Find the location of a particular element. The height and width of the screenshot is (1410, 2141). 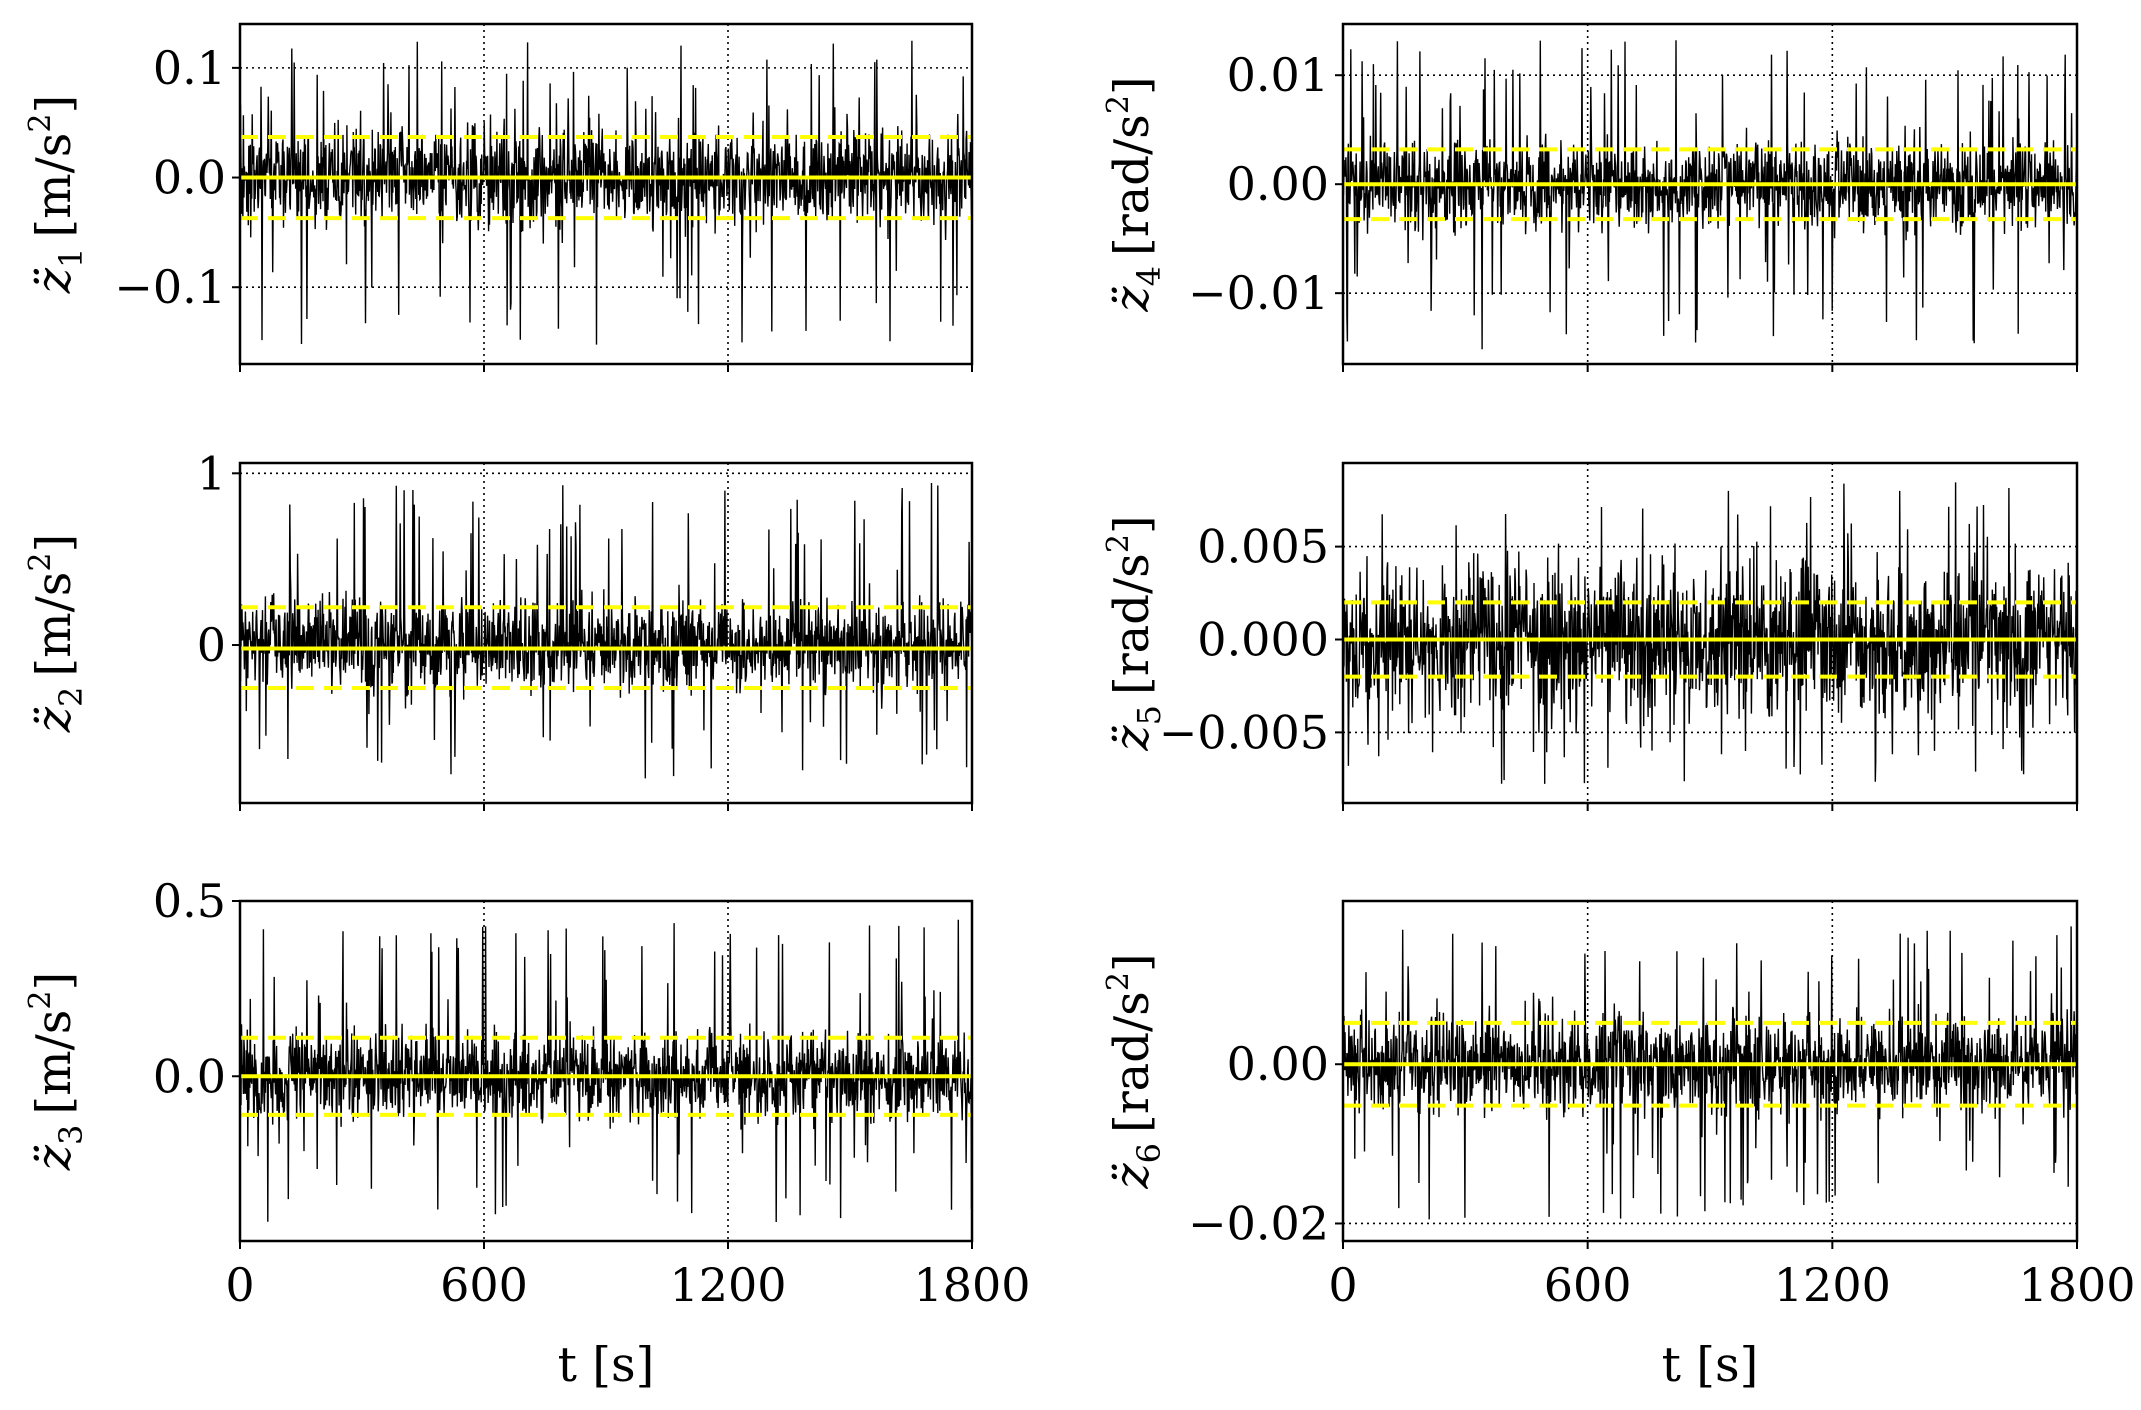

y-tick-label: 0.1 is located at coordinates (189, 68).